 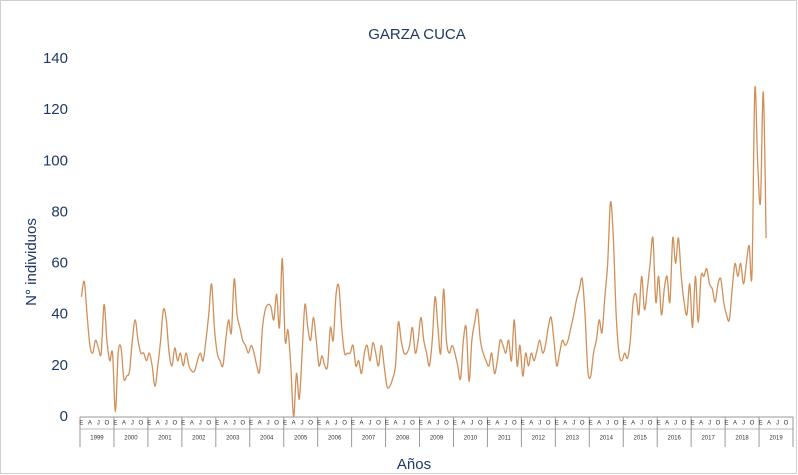 I want to click on year-label: 2008, so click(x=403, y=439).